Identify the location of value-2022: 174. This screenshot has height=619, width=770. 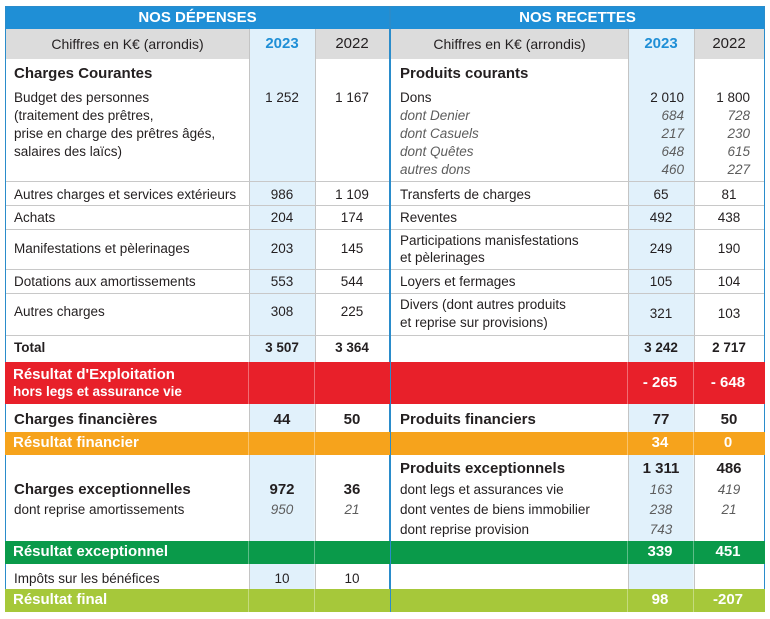
(352, 217).